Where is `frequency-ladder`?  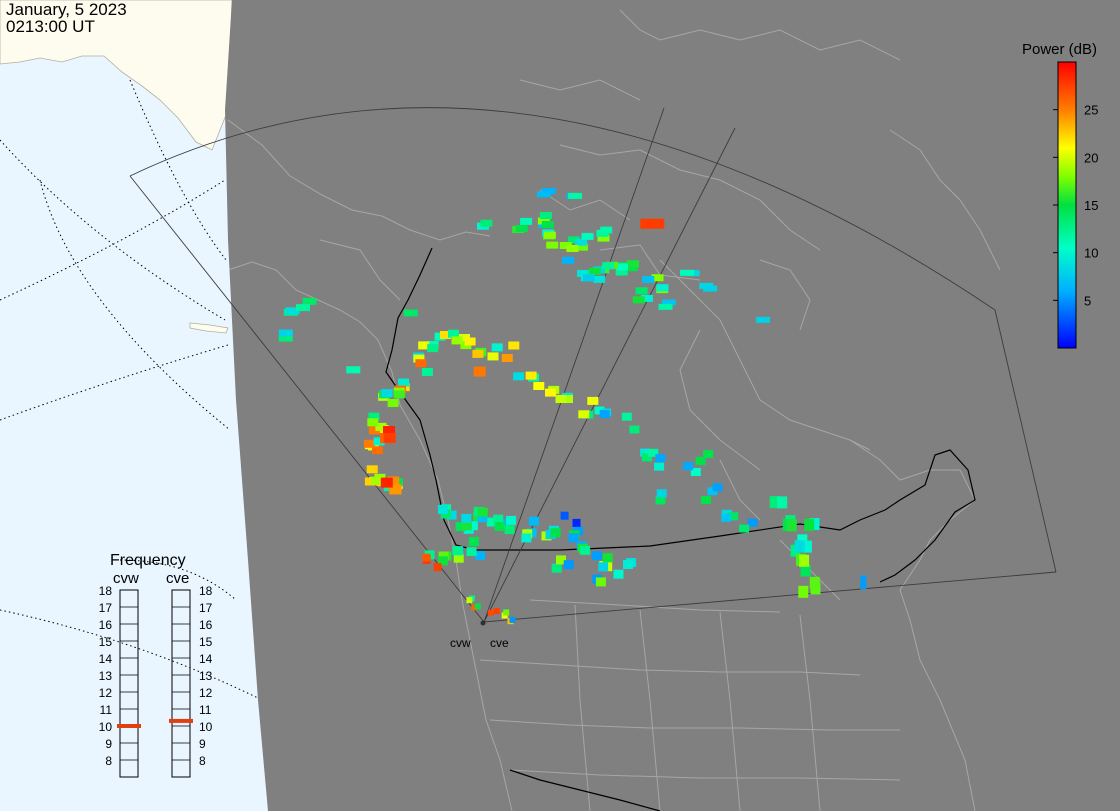 frequency-ladder is located at coordinates (129, 683).